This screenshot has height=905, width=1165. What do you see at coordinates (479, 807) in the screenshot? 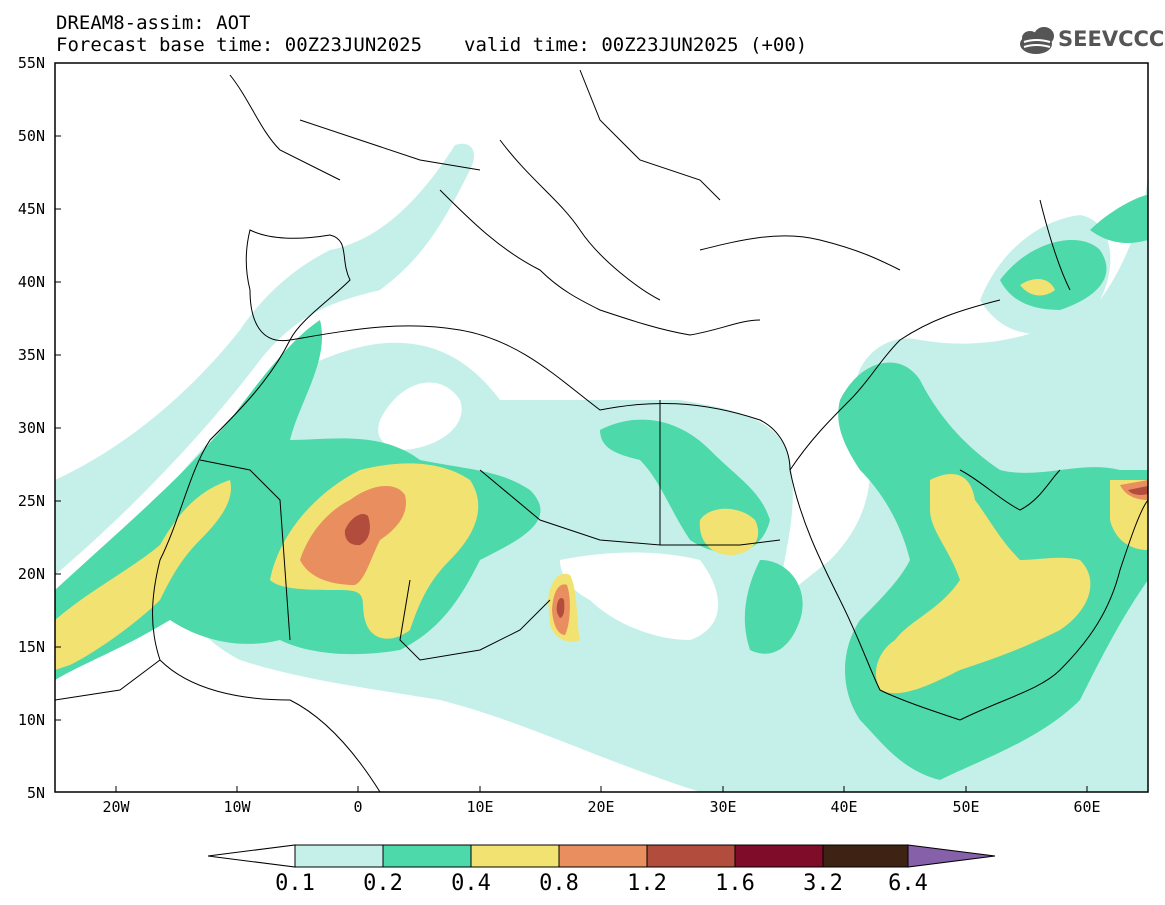
I see `lon-label: 10E` at bounding box center [479, 807].